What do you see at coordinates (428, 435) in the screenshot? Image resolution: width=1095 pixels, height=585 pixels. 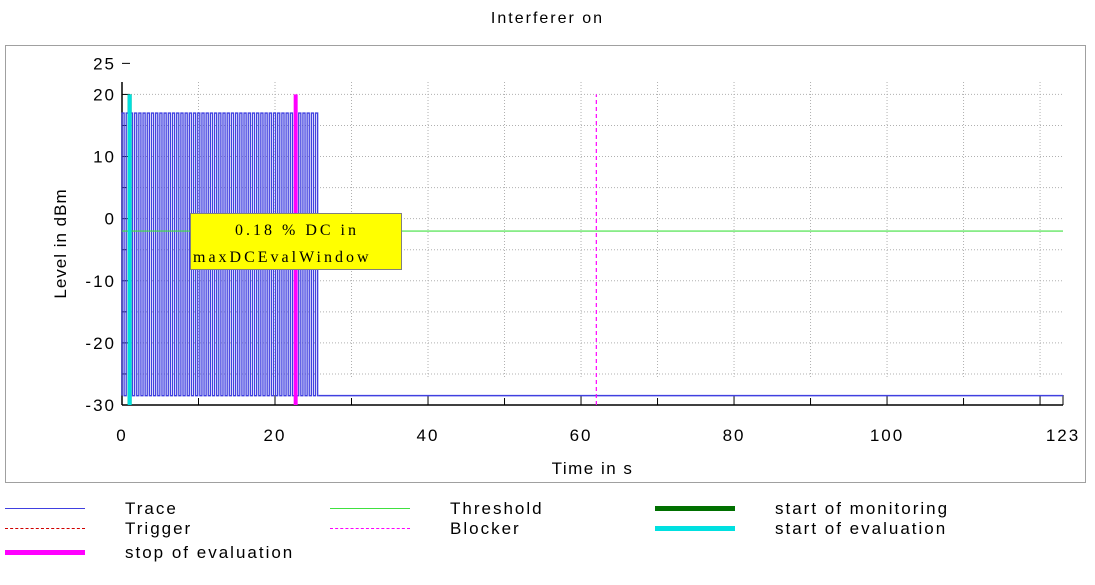 I see `x-tick-label: 40` at bounding box center [428, 435].